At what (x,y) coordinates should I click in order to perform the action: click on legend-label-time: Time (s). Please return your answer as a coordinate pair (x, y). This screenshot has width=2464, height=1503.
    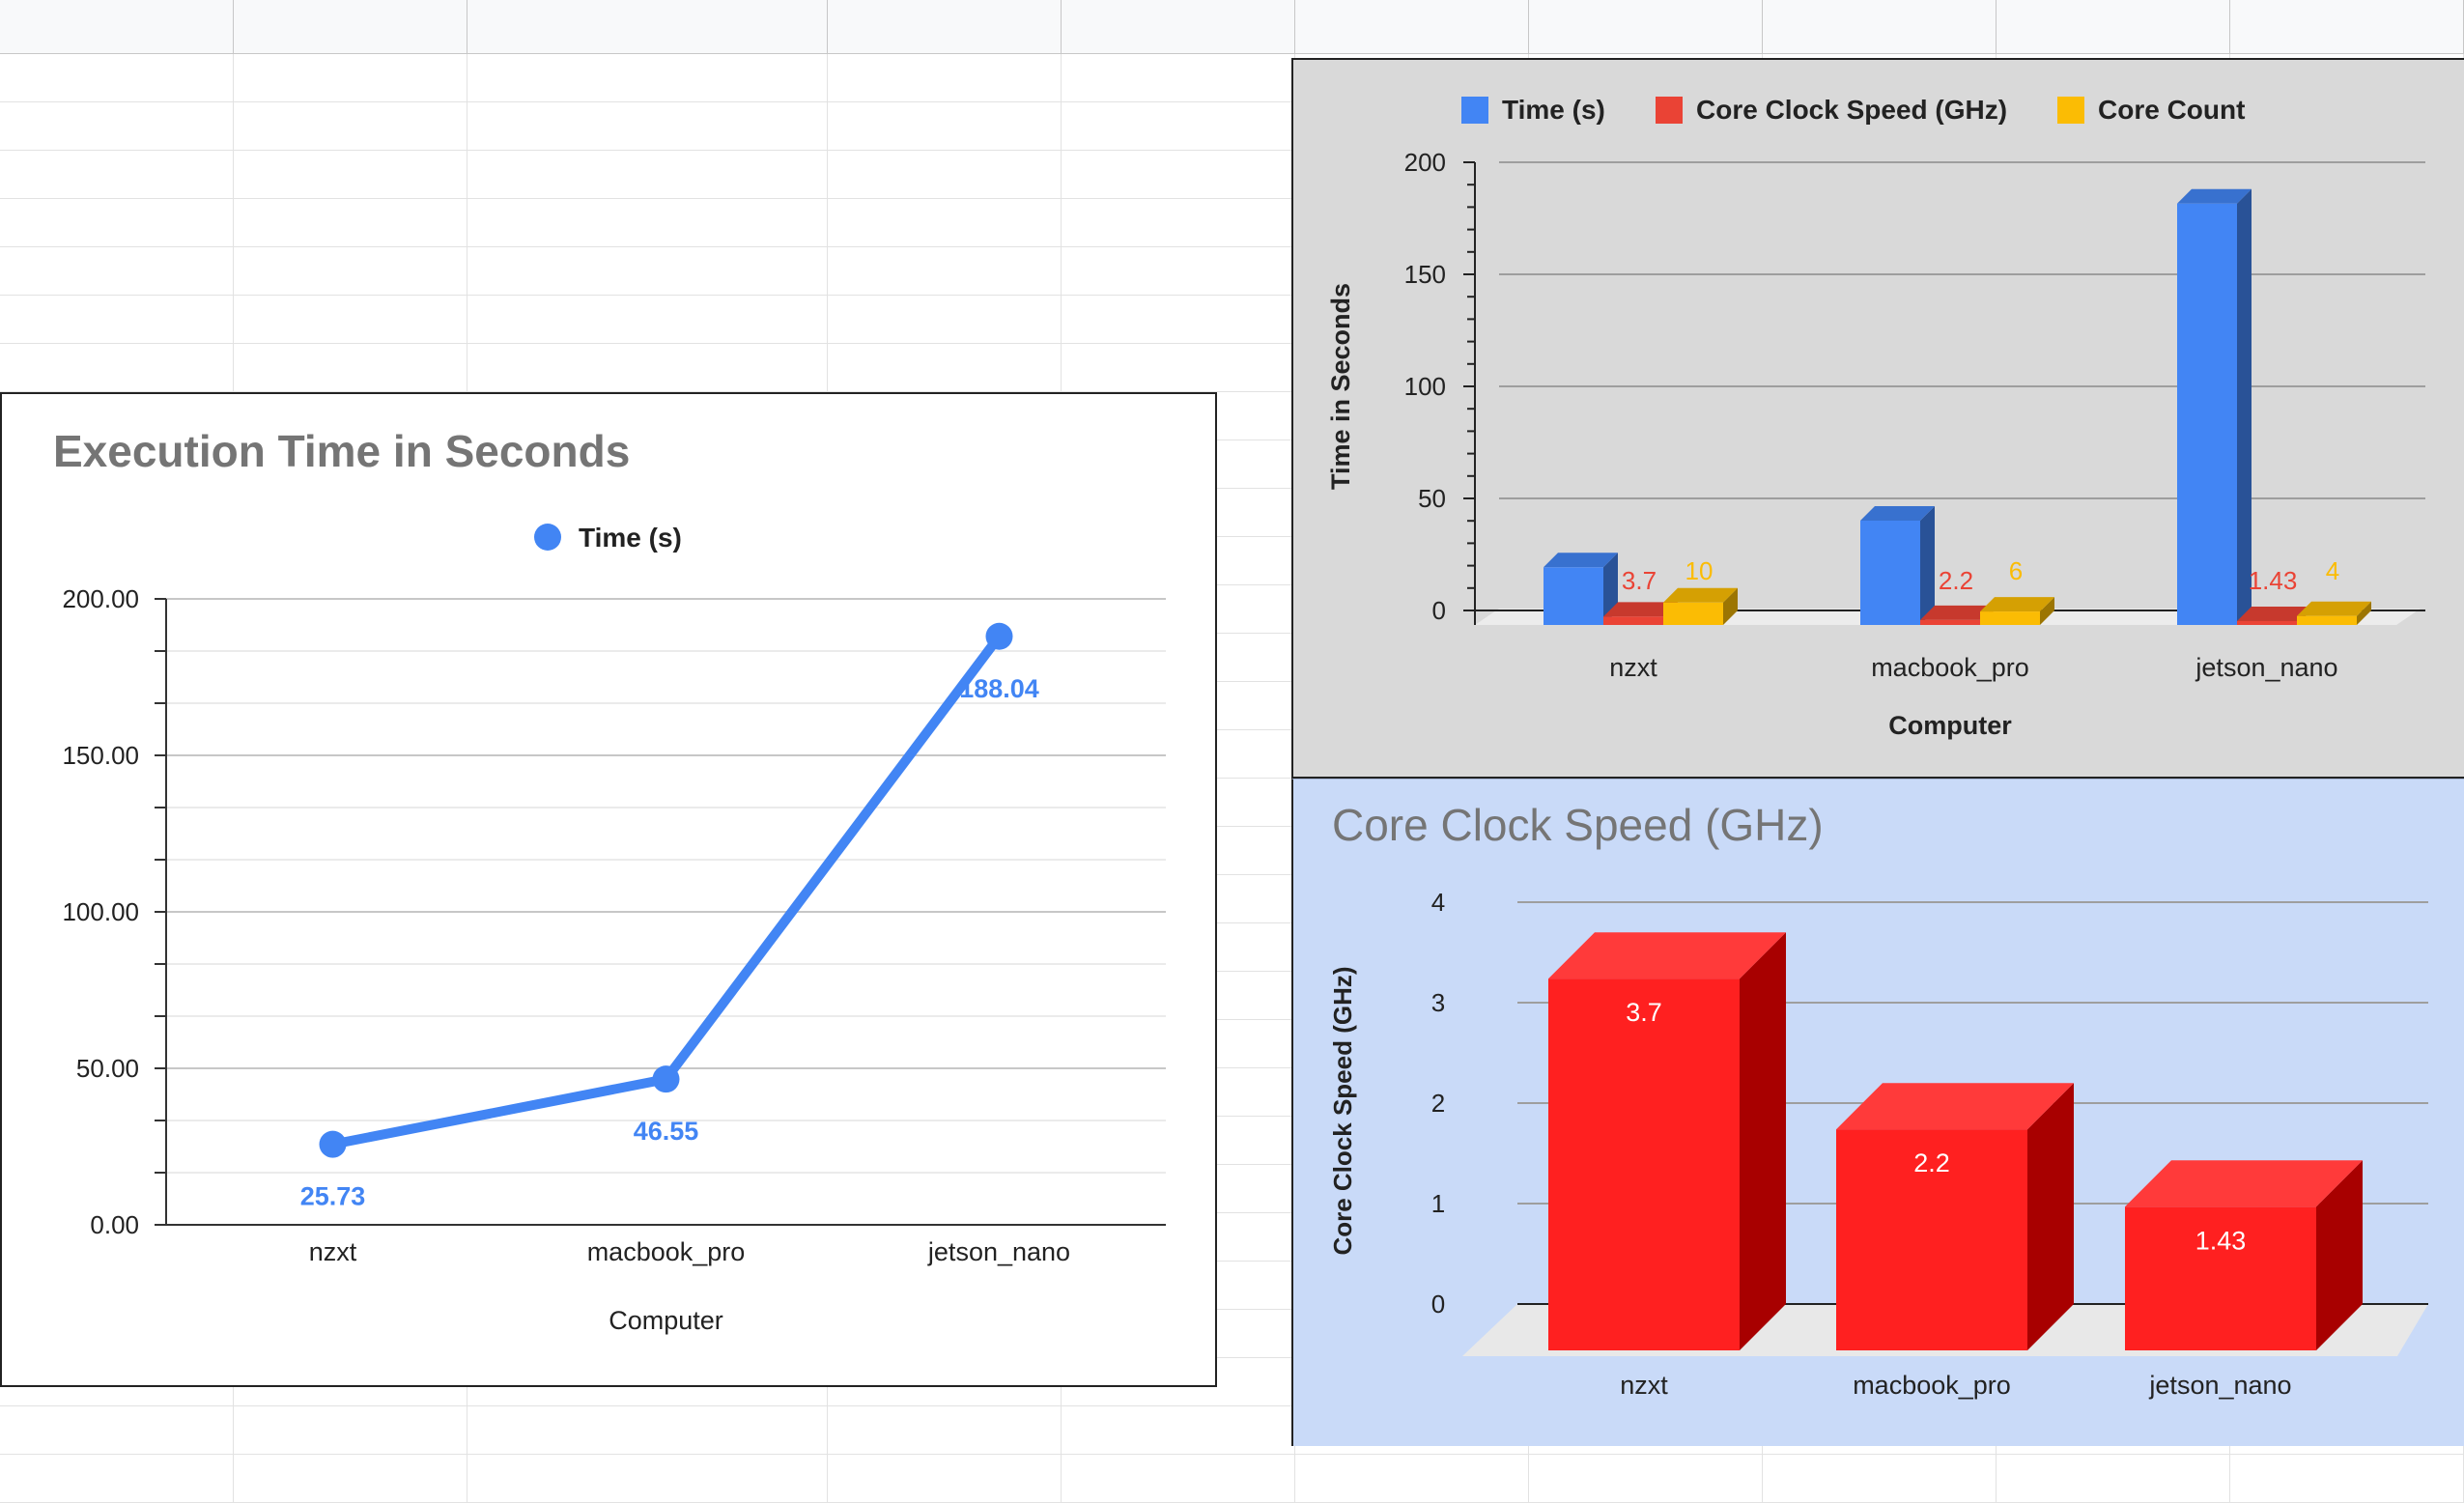
    Looking at the image, I should click on (630, 538).